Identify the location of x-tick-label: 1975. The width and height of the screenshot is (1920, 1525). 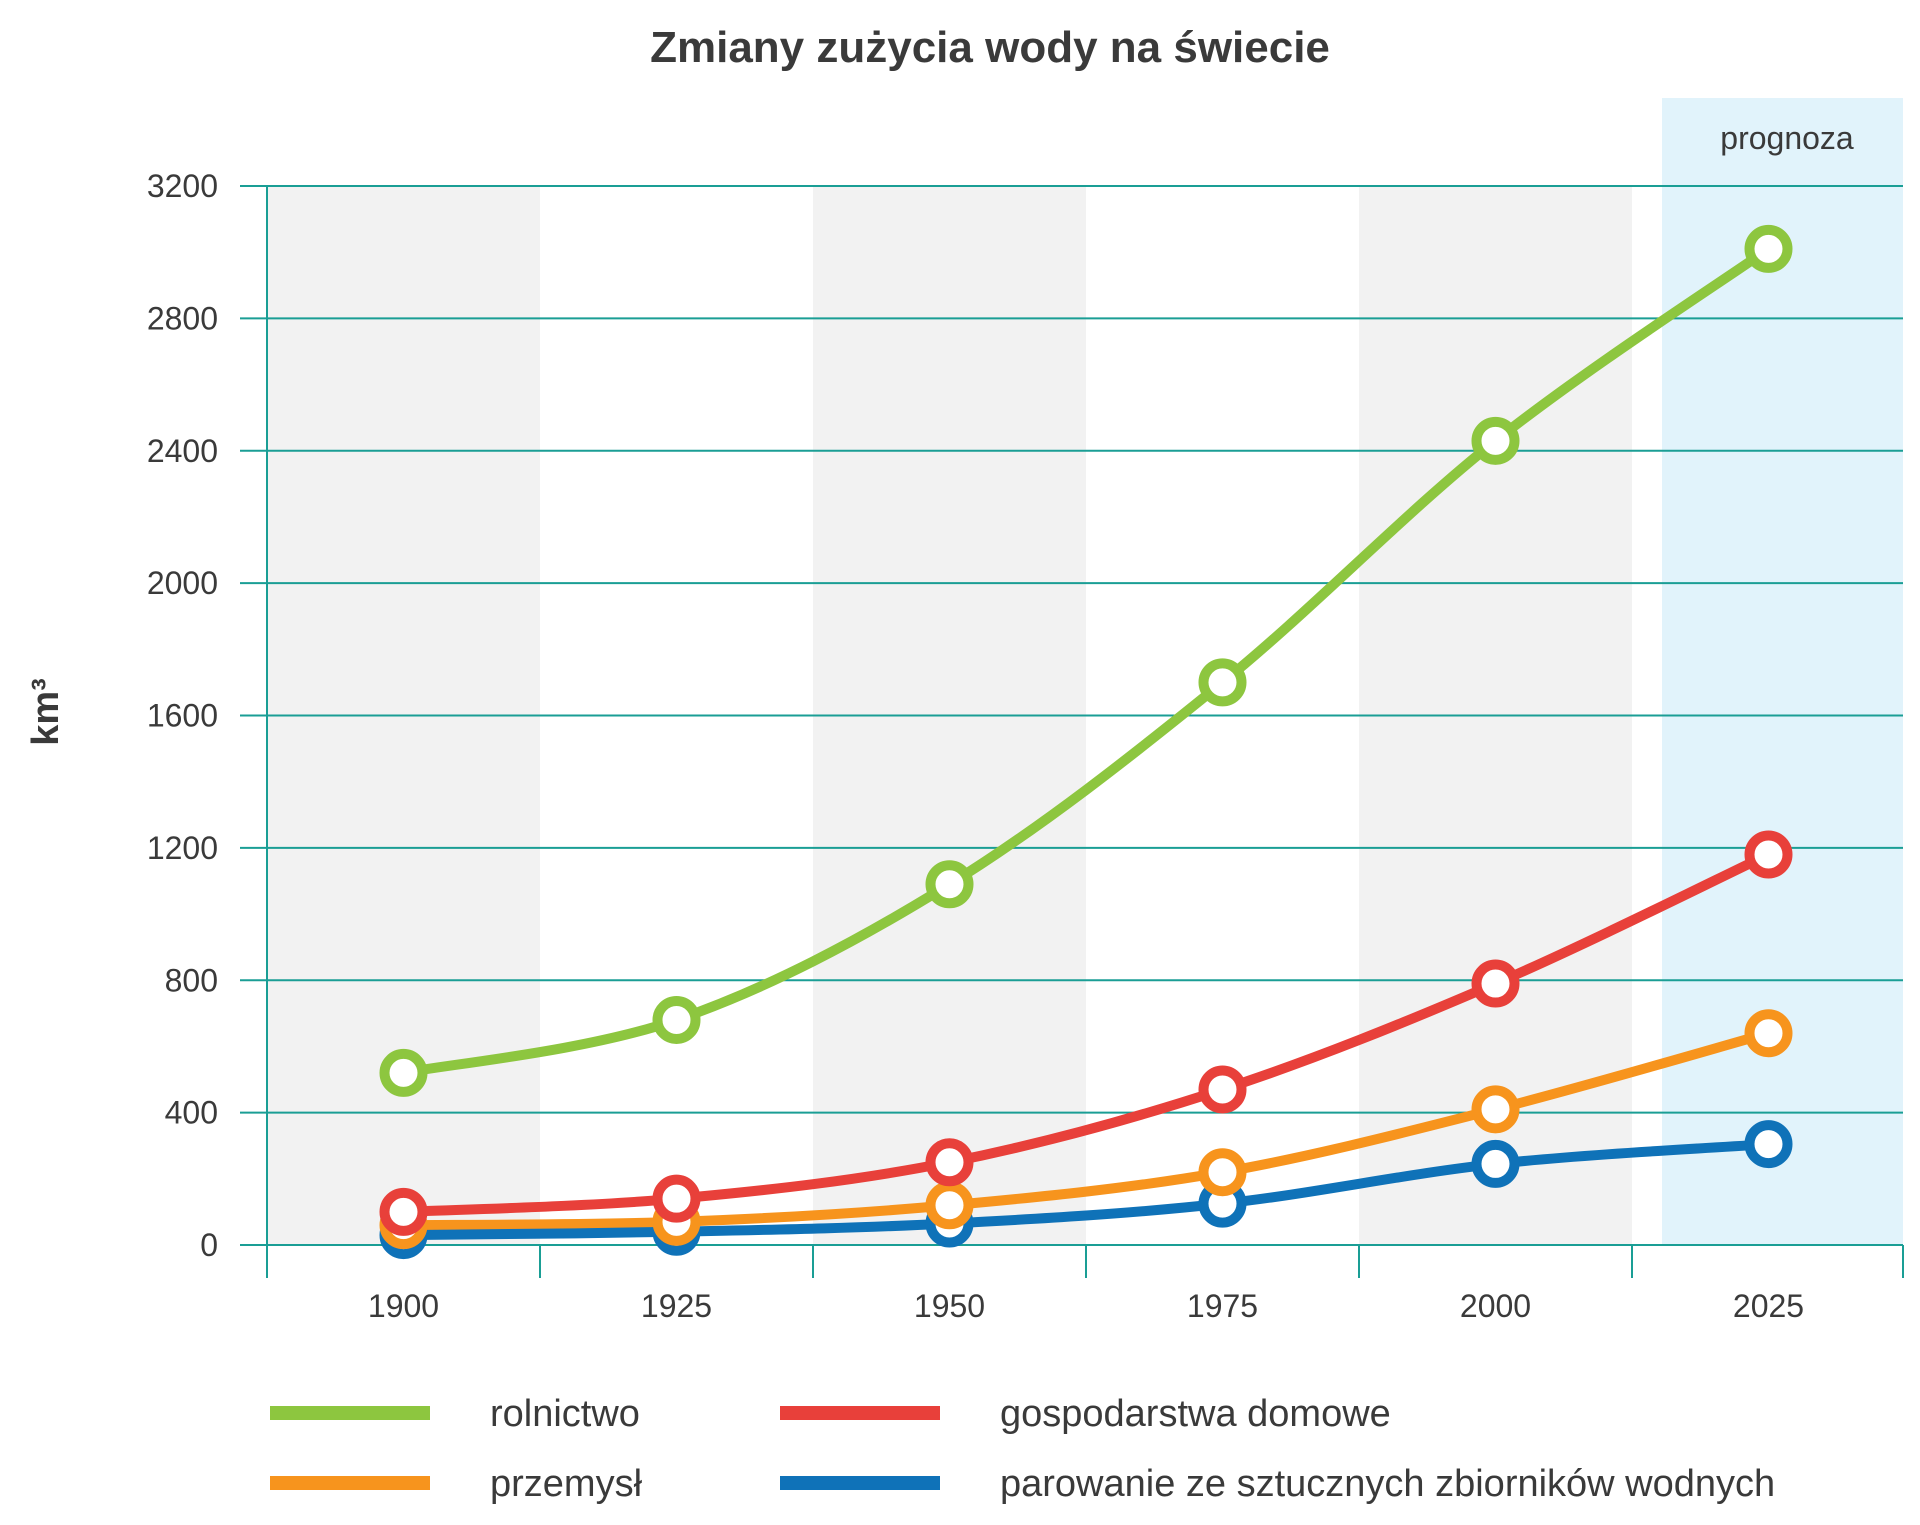
(1222, 1306).